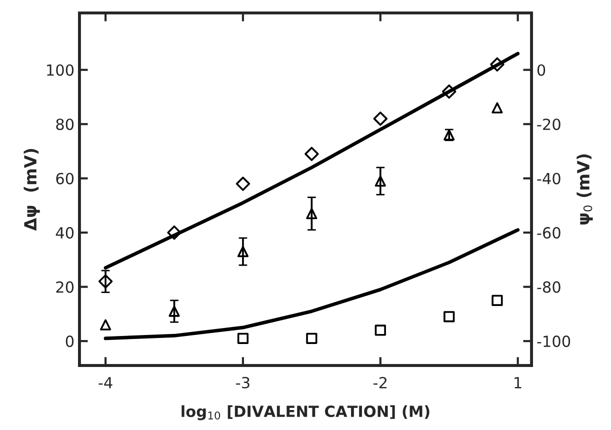 The image size is (611, 430). What do you see at coordinates (553, 342) in the screenshot?
I see `y2-tick-label: -100` at bounding box center [553, 342].